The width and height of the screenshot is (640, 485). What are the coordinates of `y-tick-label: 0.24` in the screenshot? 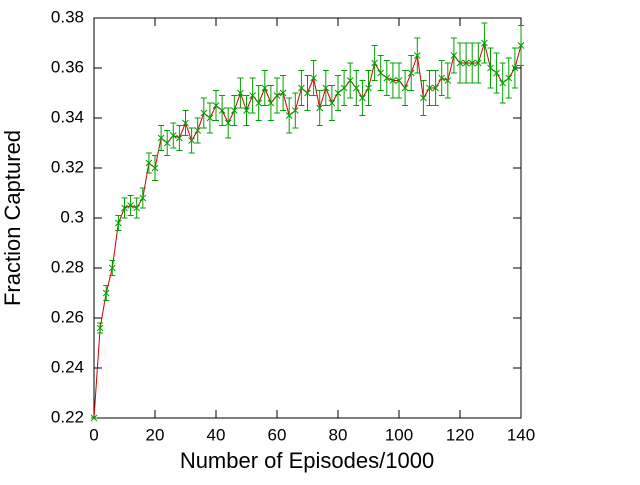 It's located at (67, 366).